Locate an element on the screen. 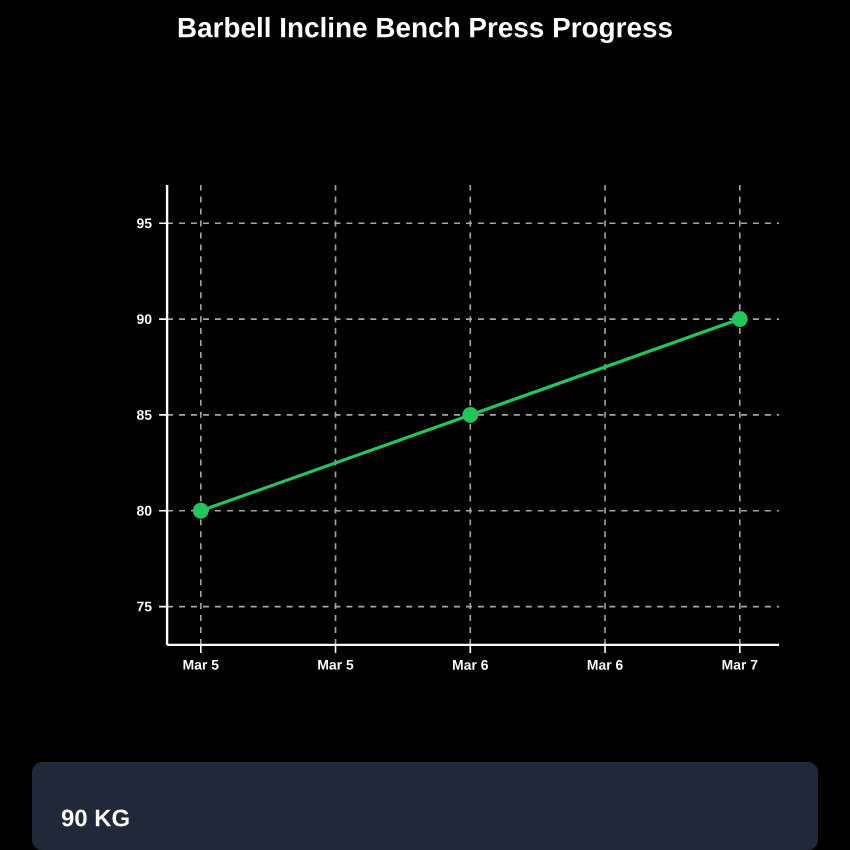 The width and height of the screenshot is (850, 850). chart-title: Barbell Incline Bench Press Progress is located at coordinates (425, 30).